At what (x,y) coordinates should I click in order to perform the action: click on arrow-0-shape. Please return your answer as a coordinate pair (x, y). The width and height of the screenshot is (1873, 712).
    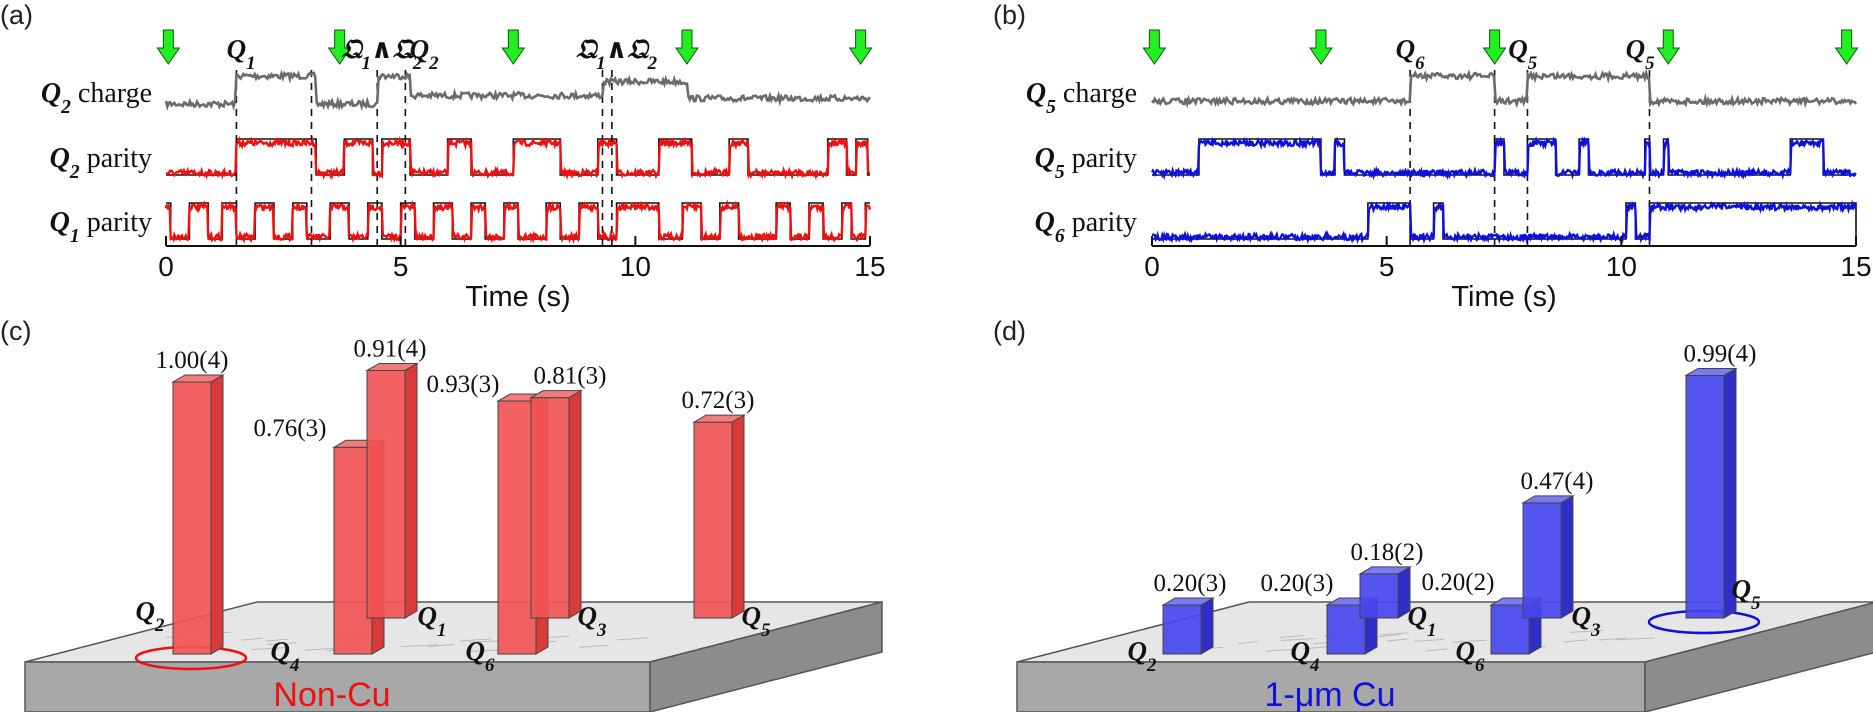
    Looking at the image, I should click on (1154, 47).